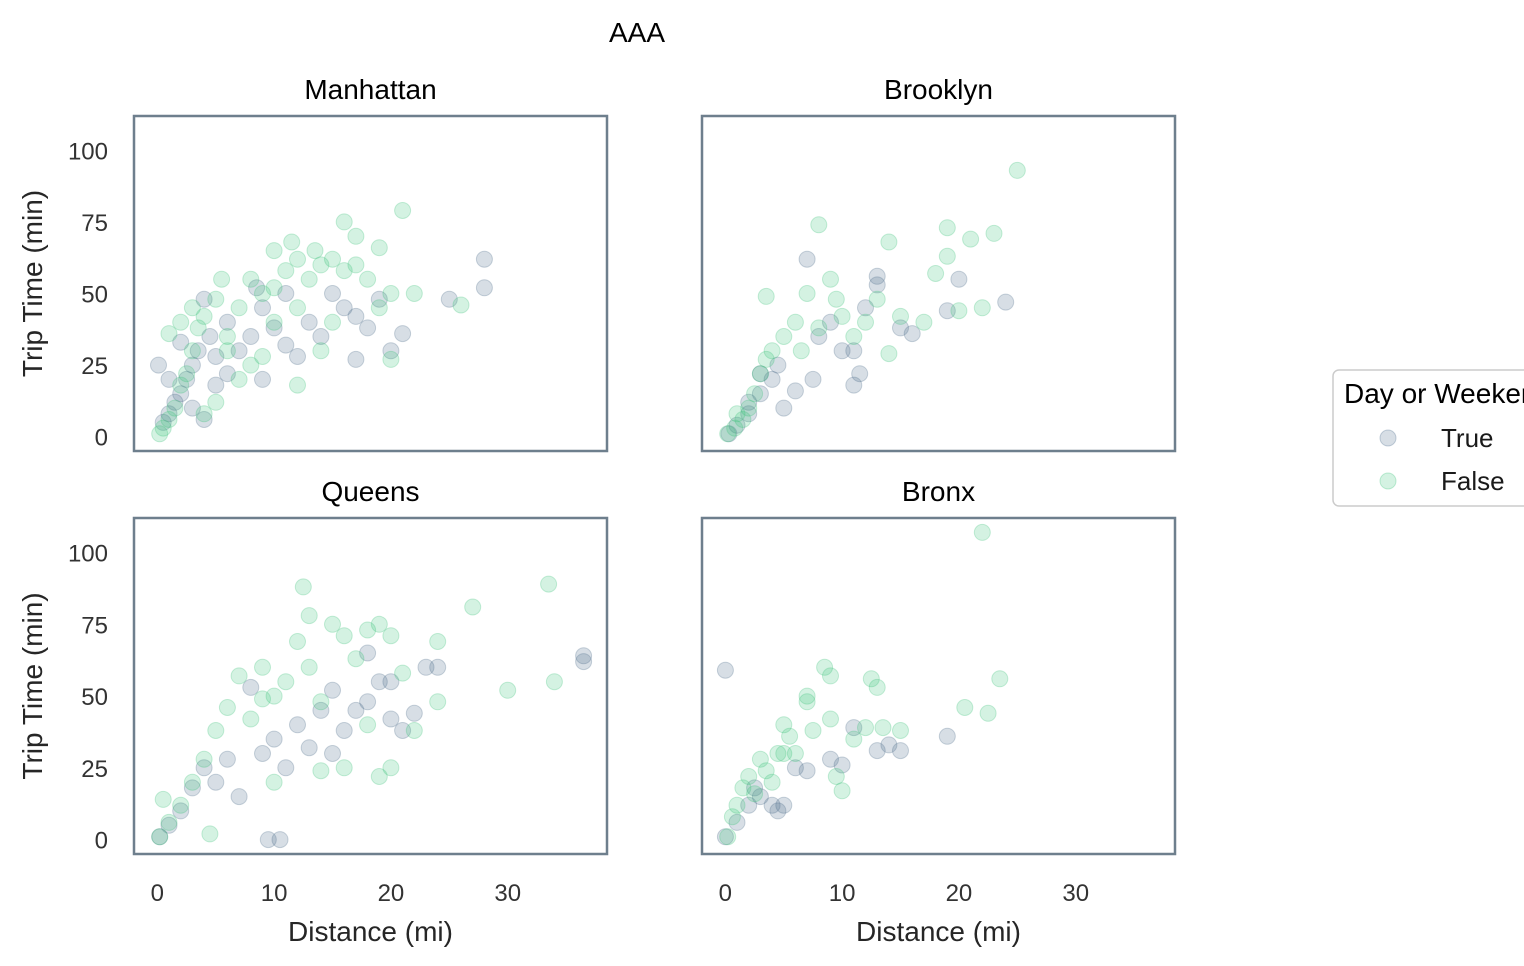 This screenshot has height=966, width=1524. Describe the element at coordinates (1388, 481) in the screenshot. I see `legend-marker-false` at that location.